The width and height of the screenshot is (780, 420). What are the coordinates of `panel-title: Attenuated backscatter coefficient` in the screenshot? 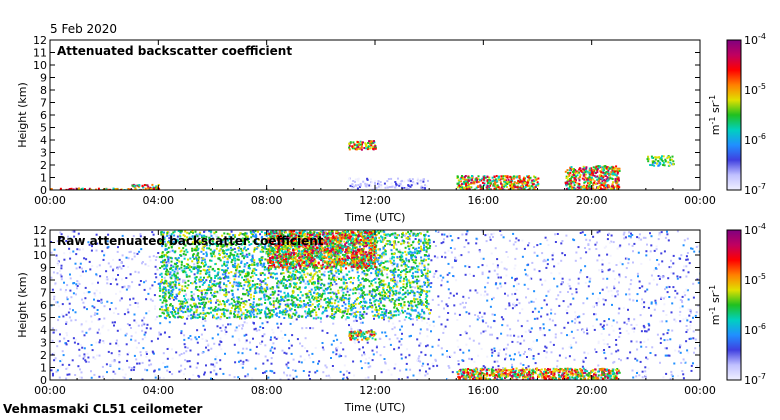 It's located at (174, 51).